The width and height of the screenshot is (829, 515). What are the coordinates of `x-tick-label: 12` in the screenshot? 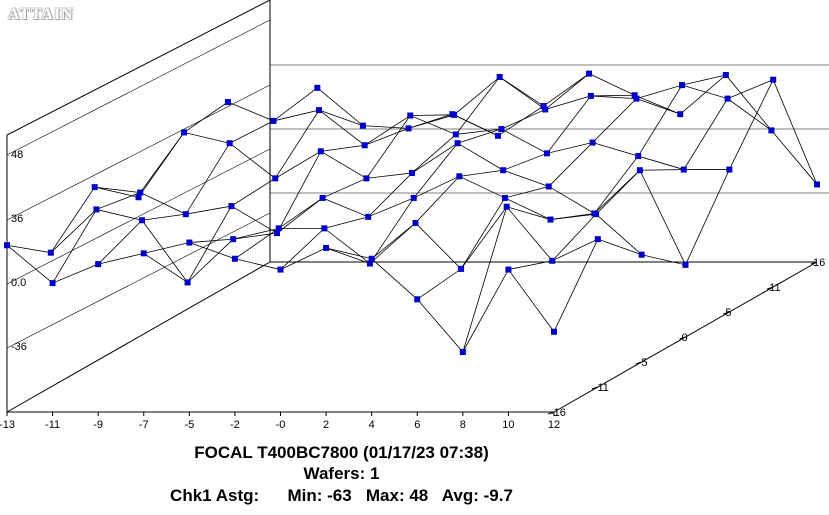 It's located at (554, 425).